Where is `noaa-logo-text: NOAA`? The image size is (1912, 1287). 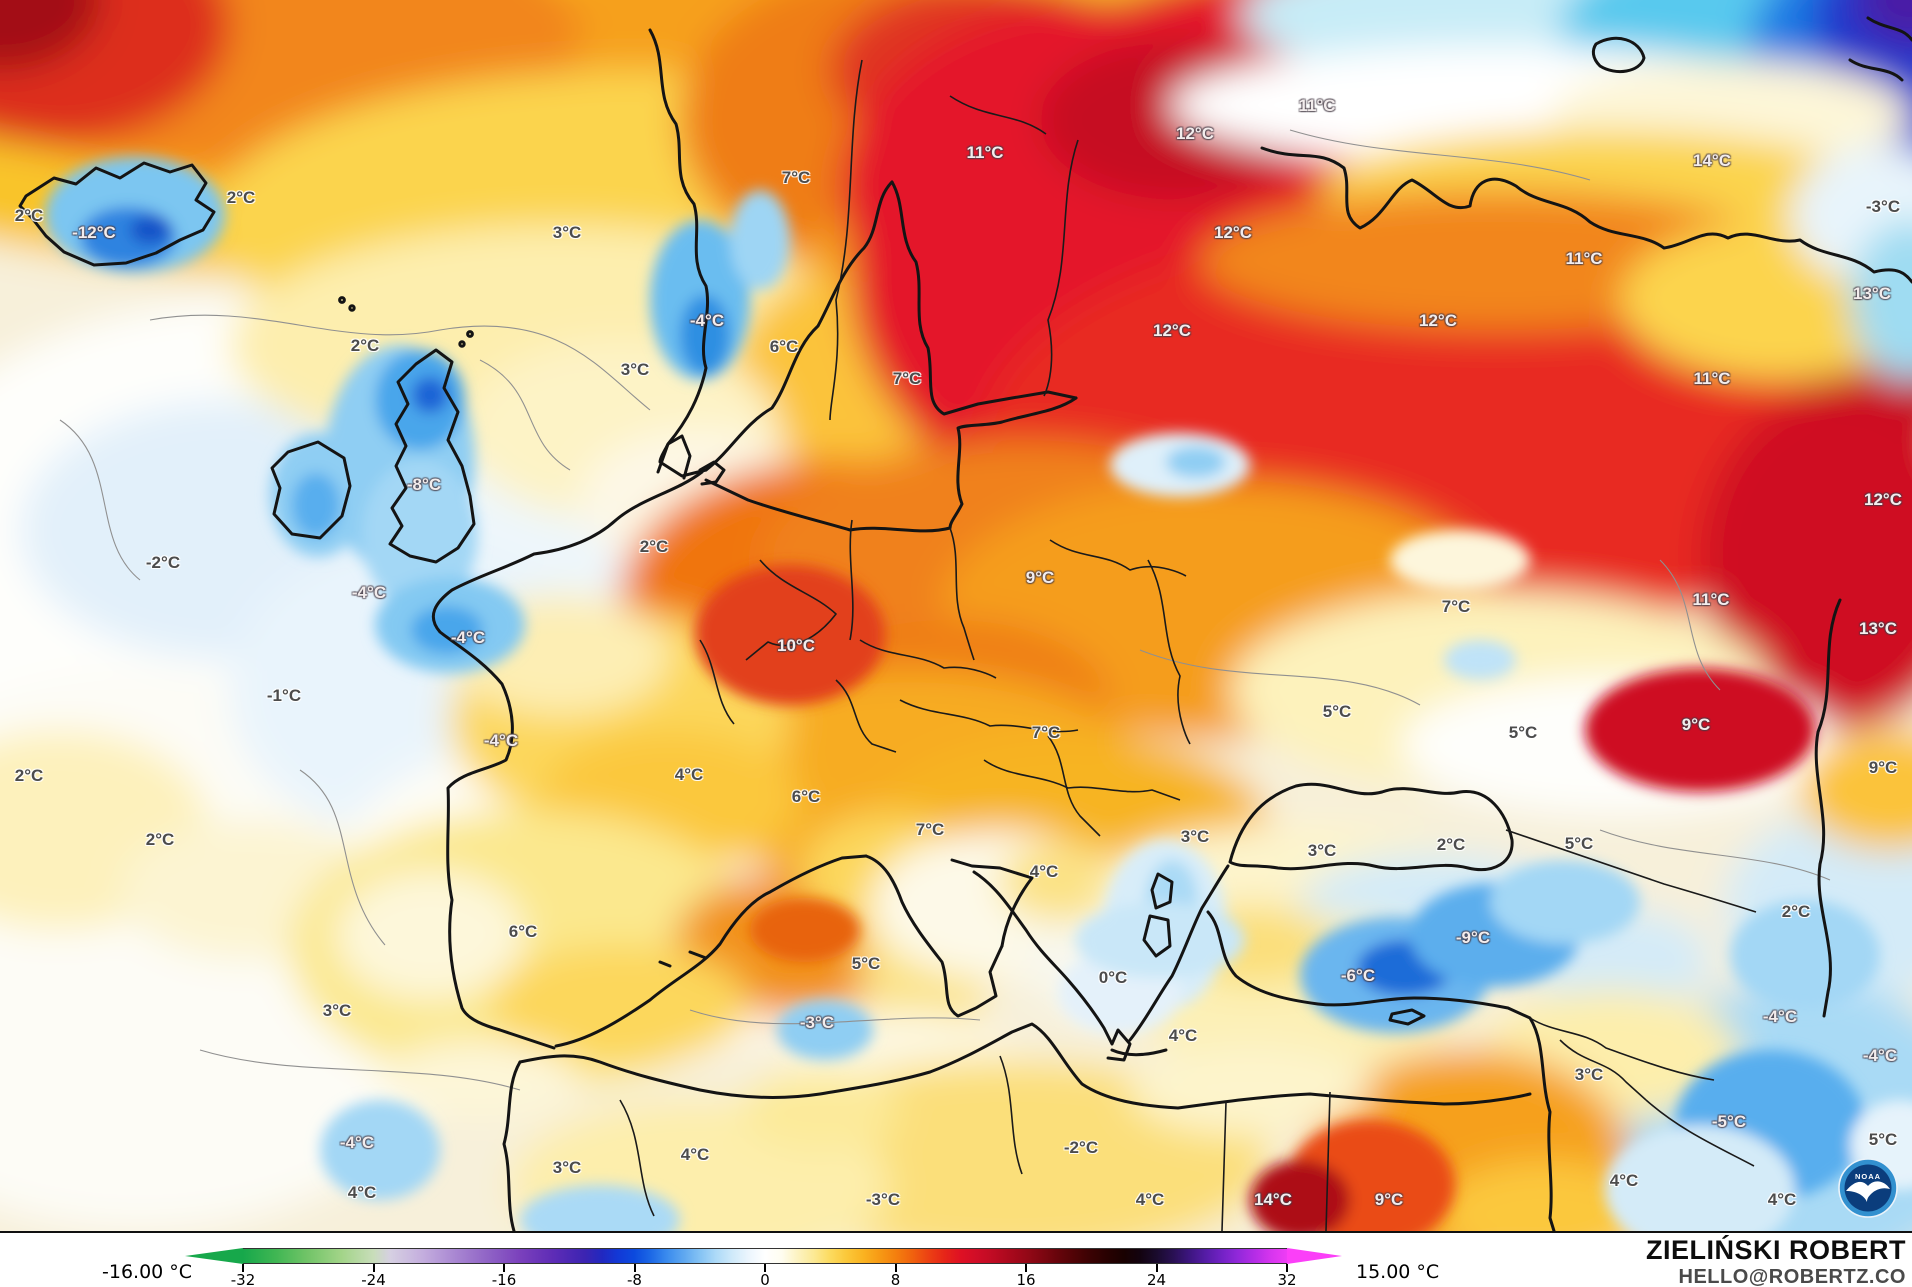 noaa-logo-text: NOAA is located at coordinates (1868, 1176).